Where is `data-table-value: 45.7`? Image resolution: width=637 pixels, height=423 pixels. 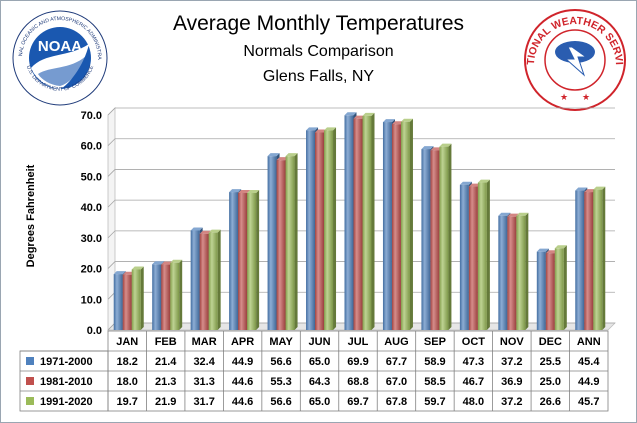
data-table-value: 45.7 is located at coordinates (588, 402).